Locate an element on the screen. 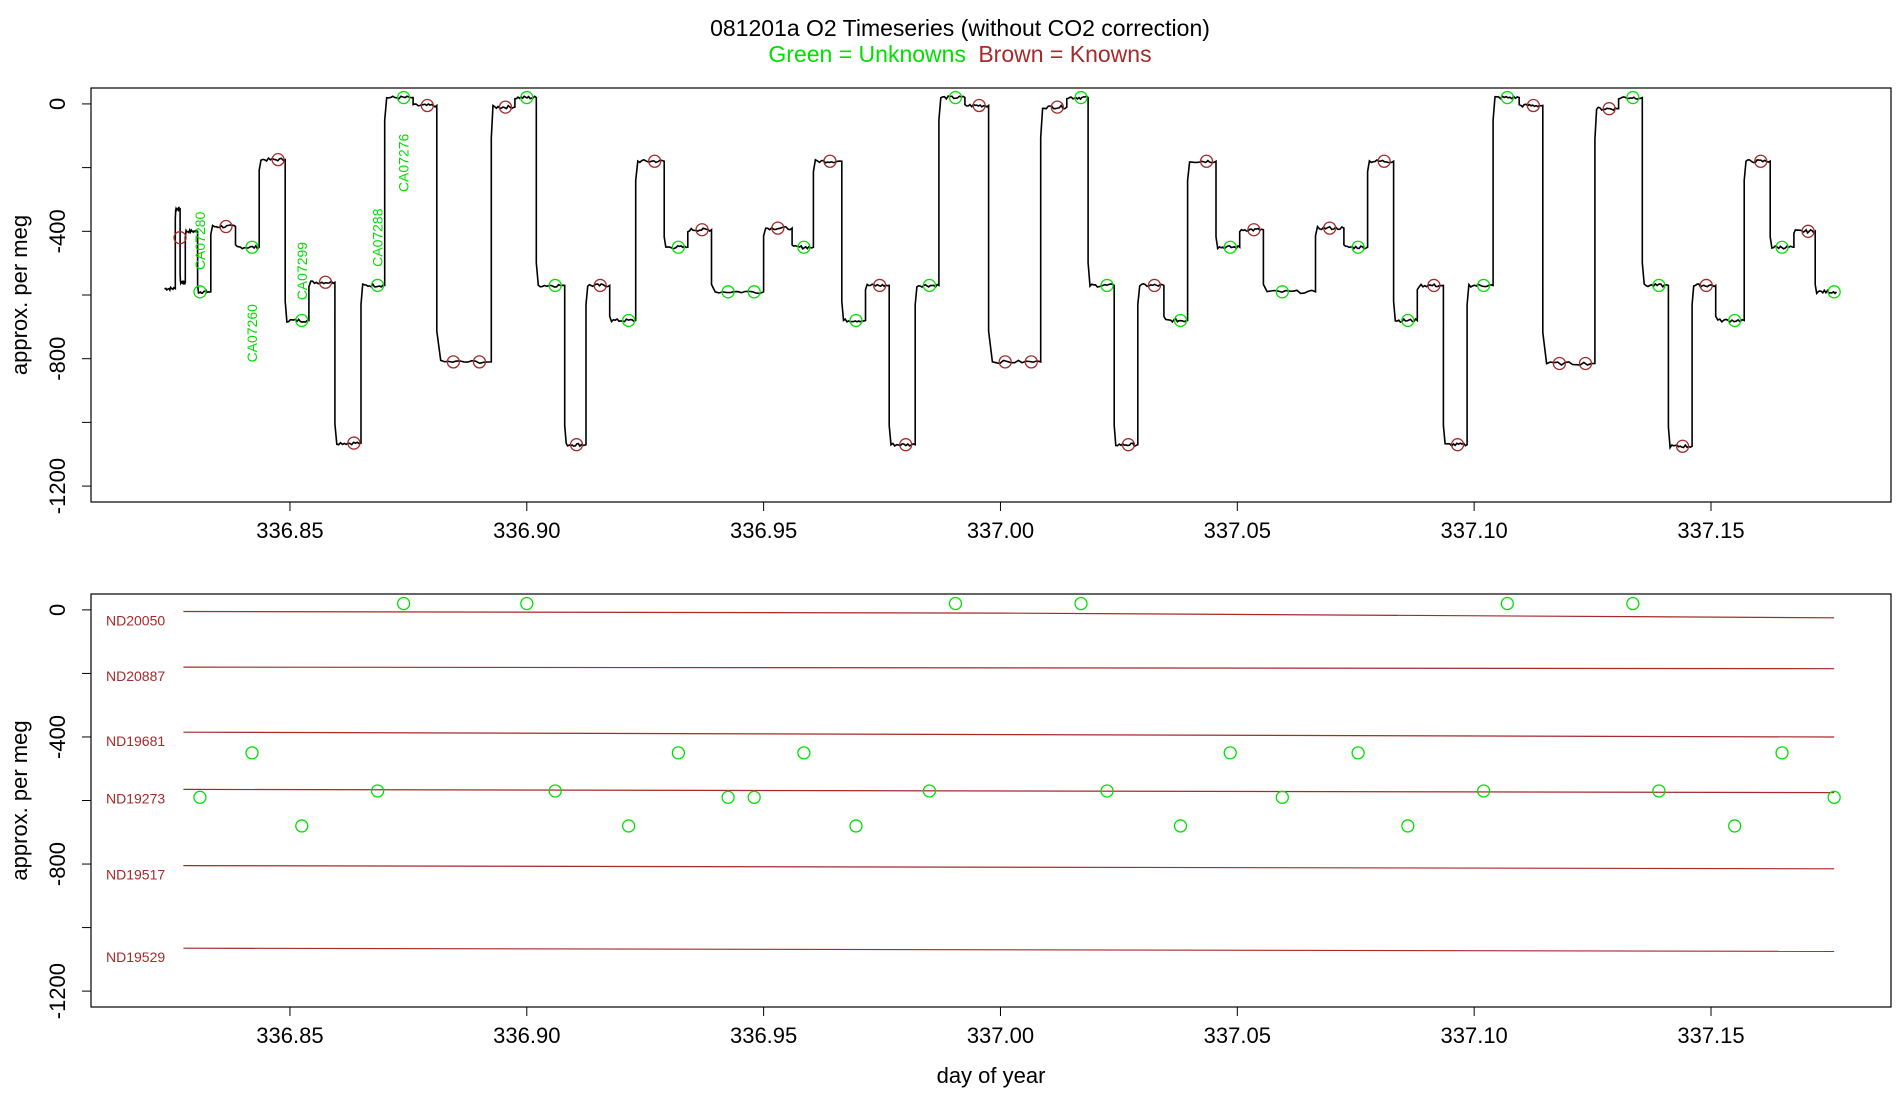  sample-id-label: CA07280 is located at coordinates (200, 240).